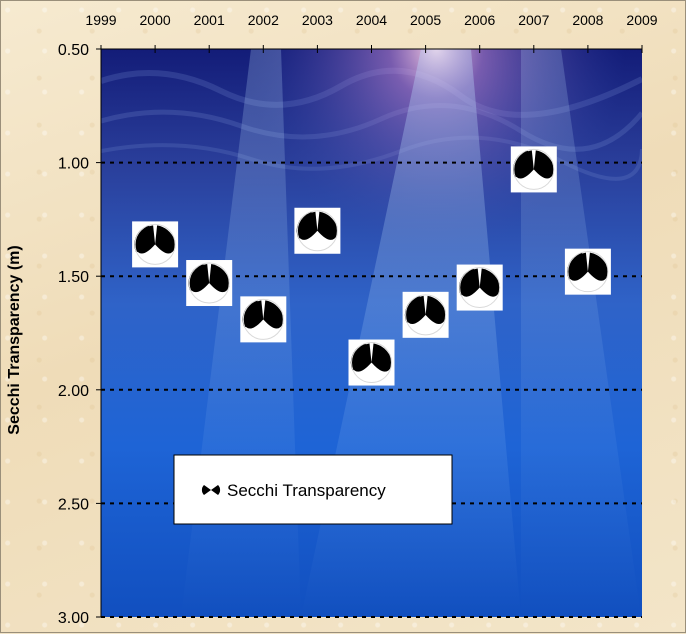 The image size is (686, 634). What do you see at coordinates (371, 20) in the screenshot?
I see `x-tick-label: 2004` at bounding box center [371, 20].